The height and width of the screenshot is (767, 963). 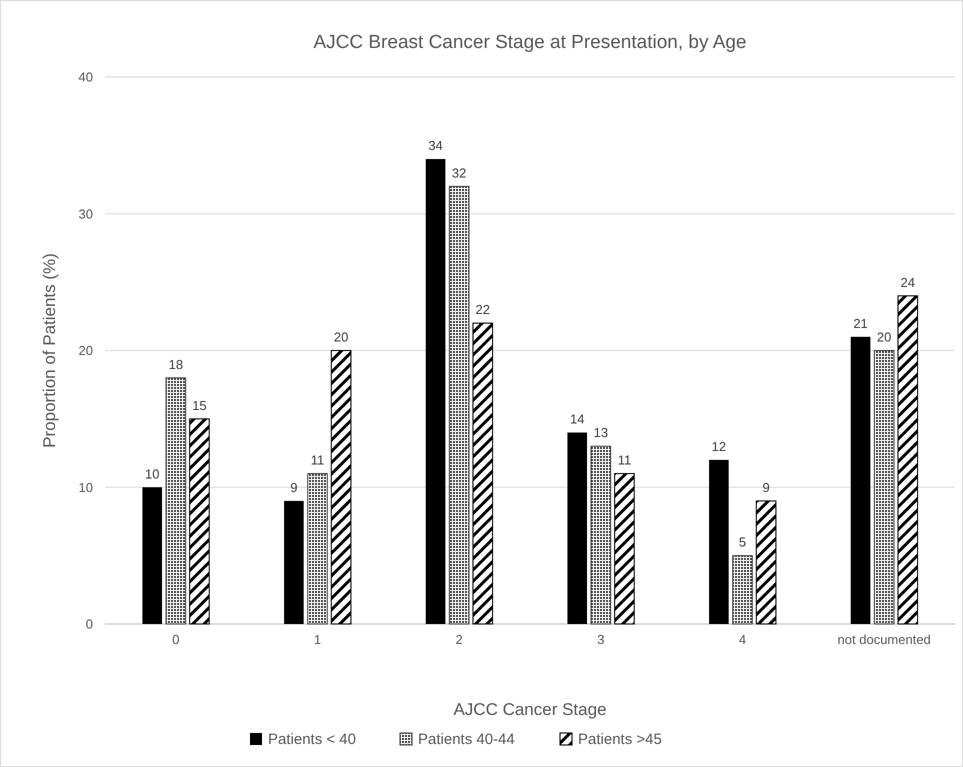 I want to click on x-axis-title: AJCC Cancer Stage, so click(x=530, y=709).